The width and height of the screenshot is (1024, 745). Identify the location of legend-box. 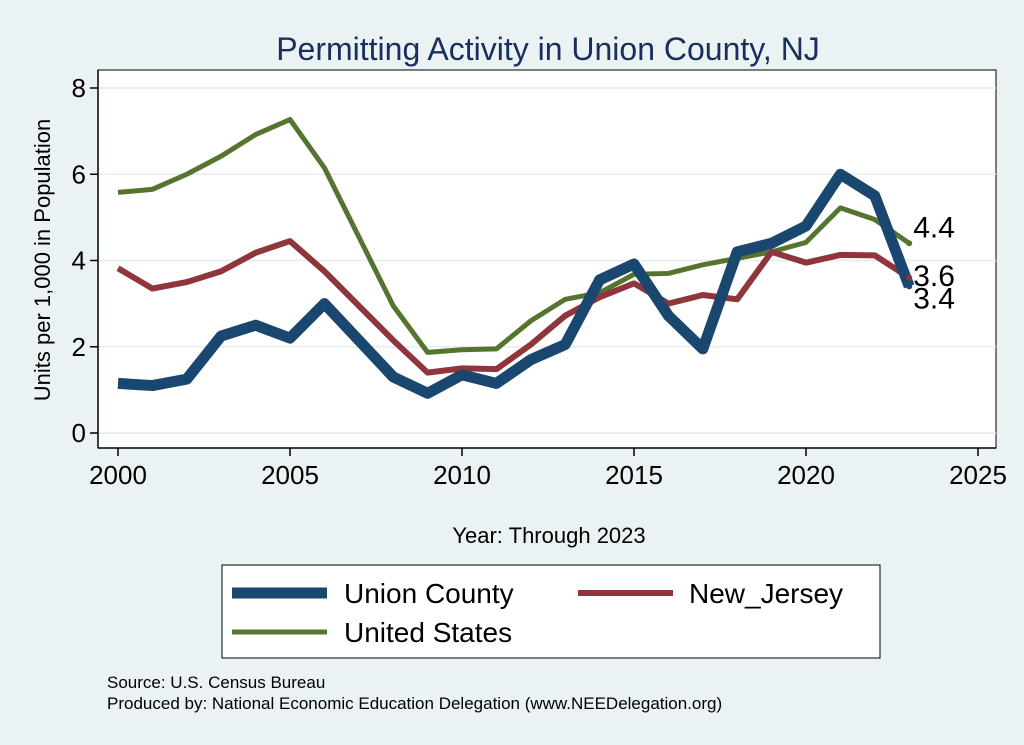
(551, 611).